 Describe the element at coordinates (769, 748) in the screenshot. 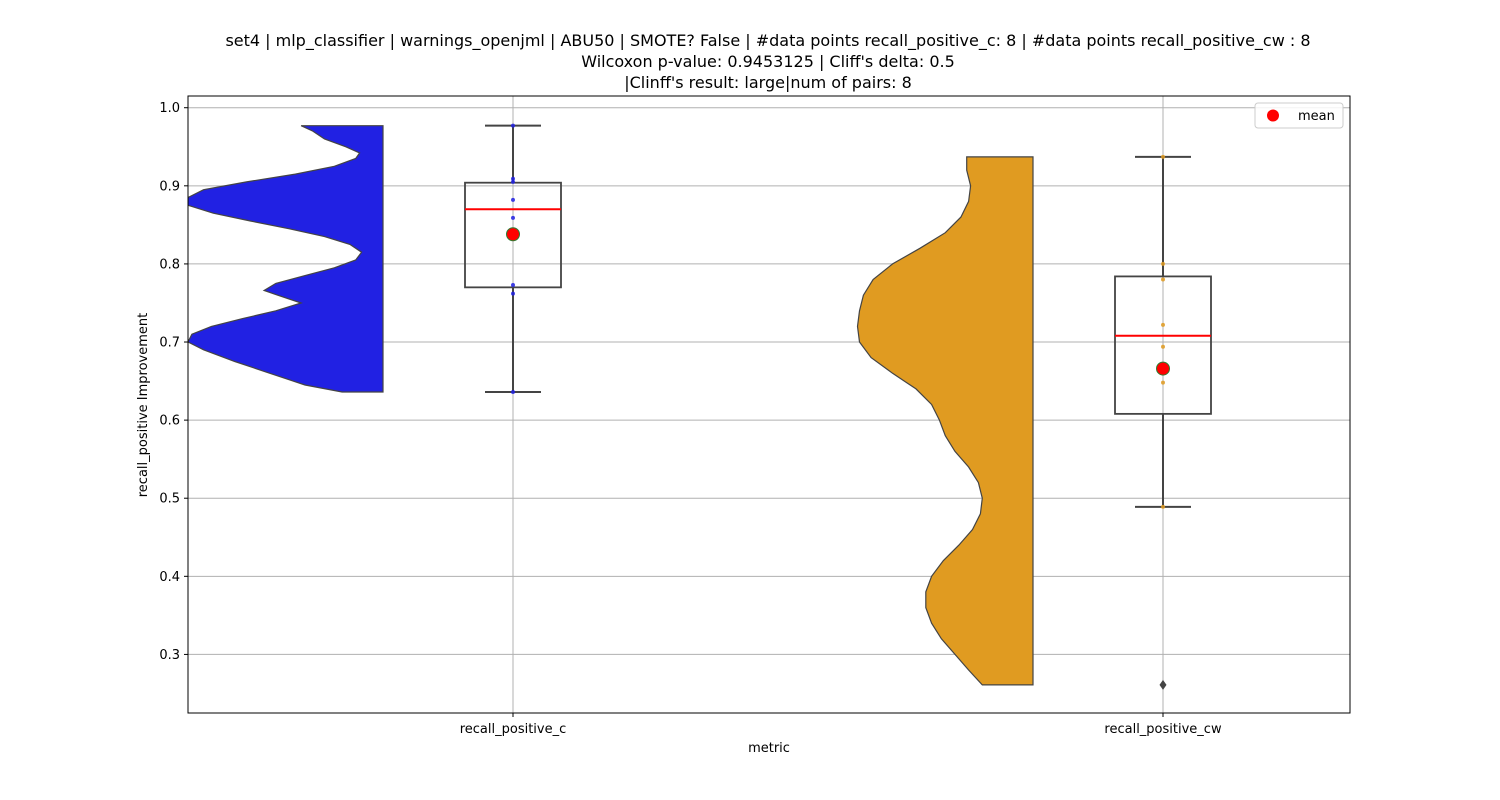

I see `x-axis-label: metric` at that location.